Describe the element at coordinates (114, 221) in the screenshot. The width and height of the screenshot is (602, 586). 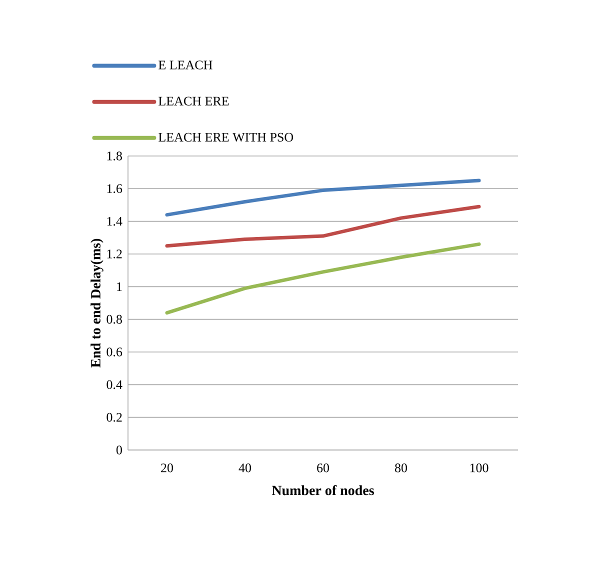
I see `y-tick-label: 1.4` at that location.